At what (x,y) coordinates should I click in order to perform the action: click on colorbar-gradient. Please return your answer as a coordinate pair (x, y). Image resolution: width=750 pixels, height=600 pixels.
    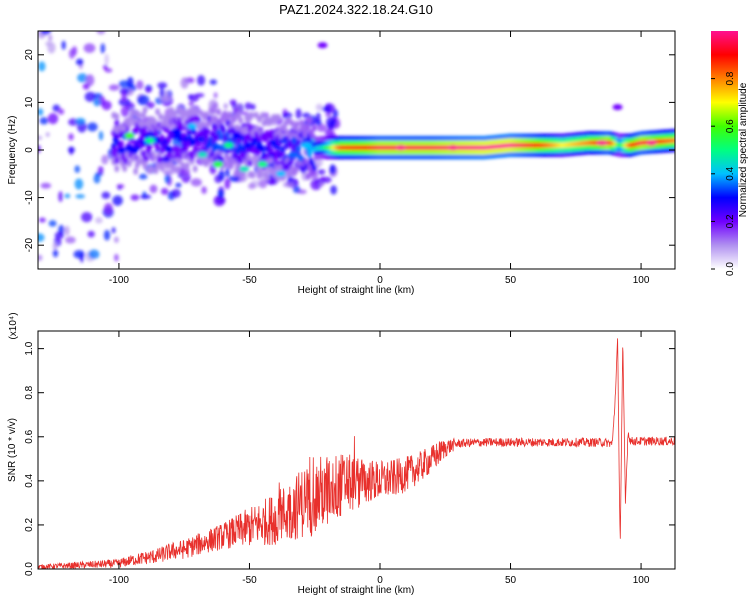
    Looking at the image, I should click on (724, 150).